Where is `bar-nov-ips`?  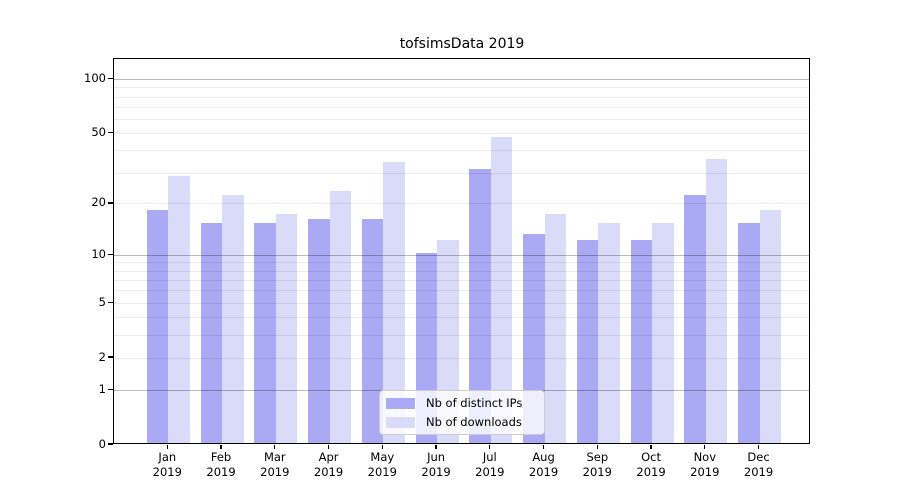 bar-nov-ips is located at coordinates (695, 318).